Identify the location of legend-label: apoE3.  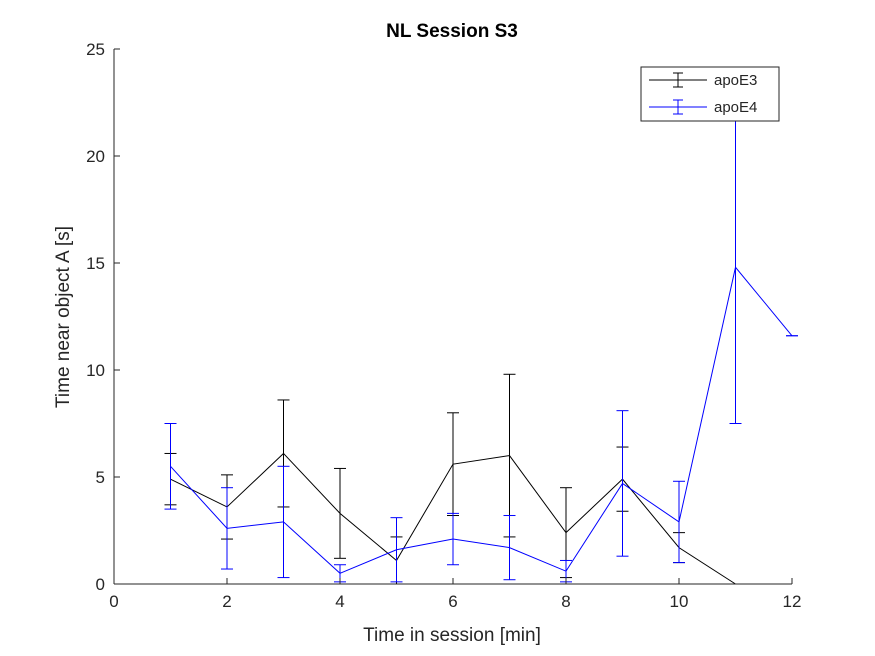
(735, 80).